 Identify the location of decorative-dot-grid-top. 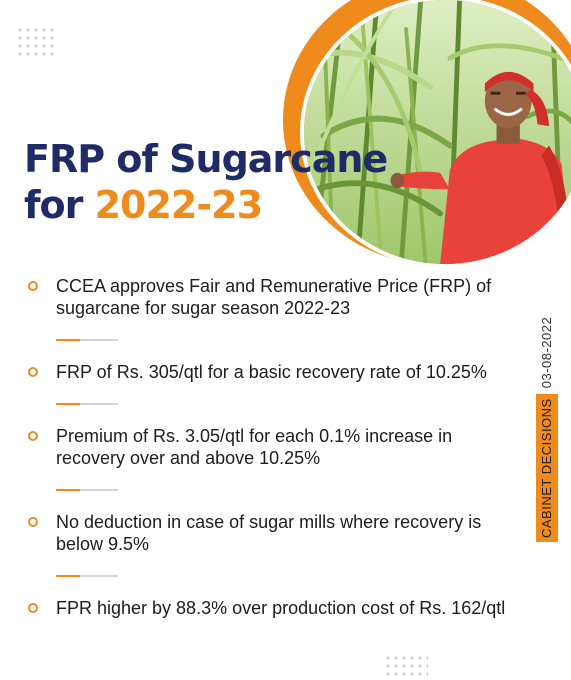
(36, 41).